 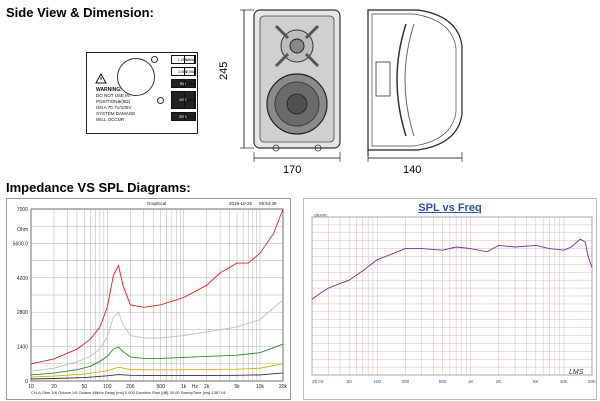 What do you see at coordinates (450, 208) in the screenshot?
I see `spl-chart-title: SPL vs Freq` at bounding box center [450, 208].